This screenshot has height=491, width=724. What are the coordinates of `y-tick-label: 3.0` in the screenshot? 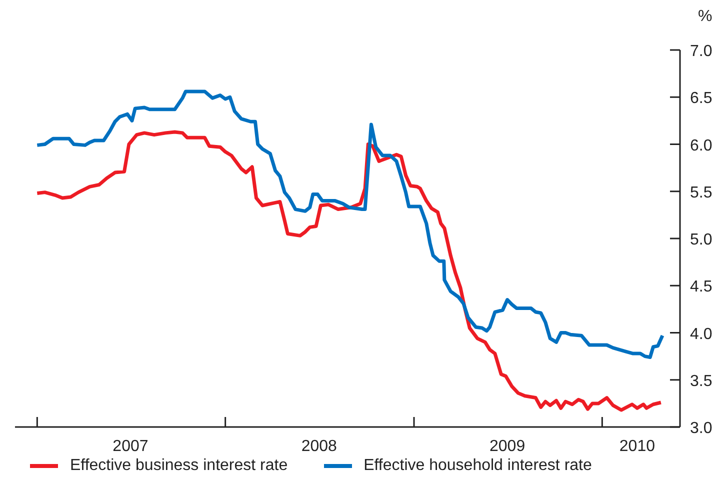 It's located at (701, 428).